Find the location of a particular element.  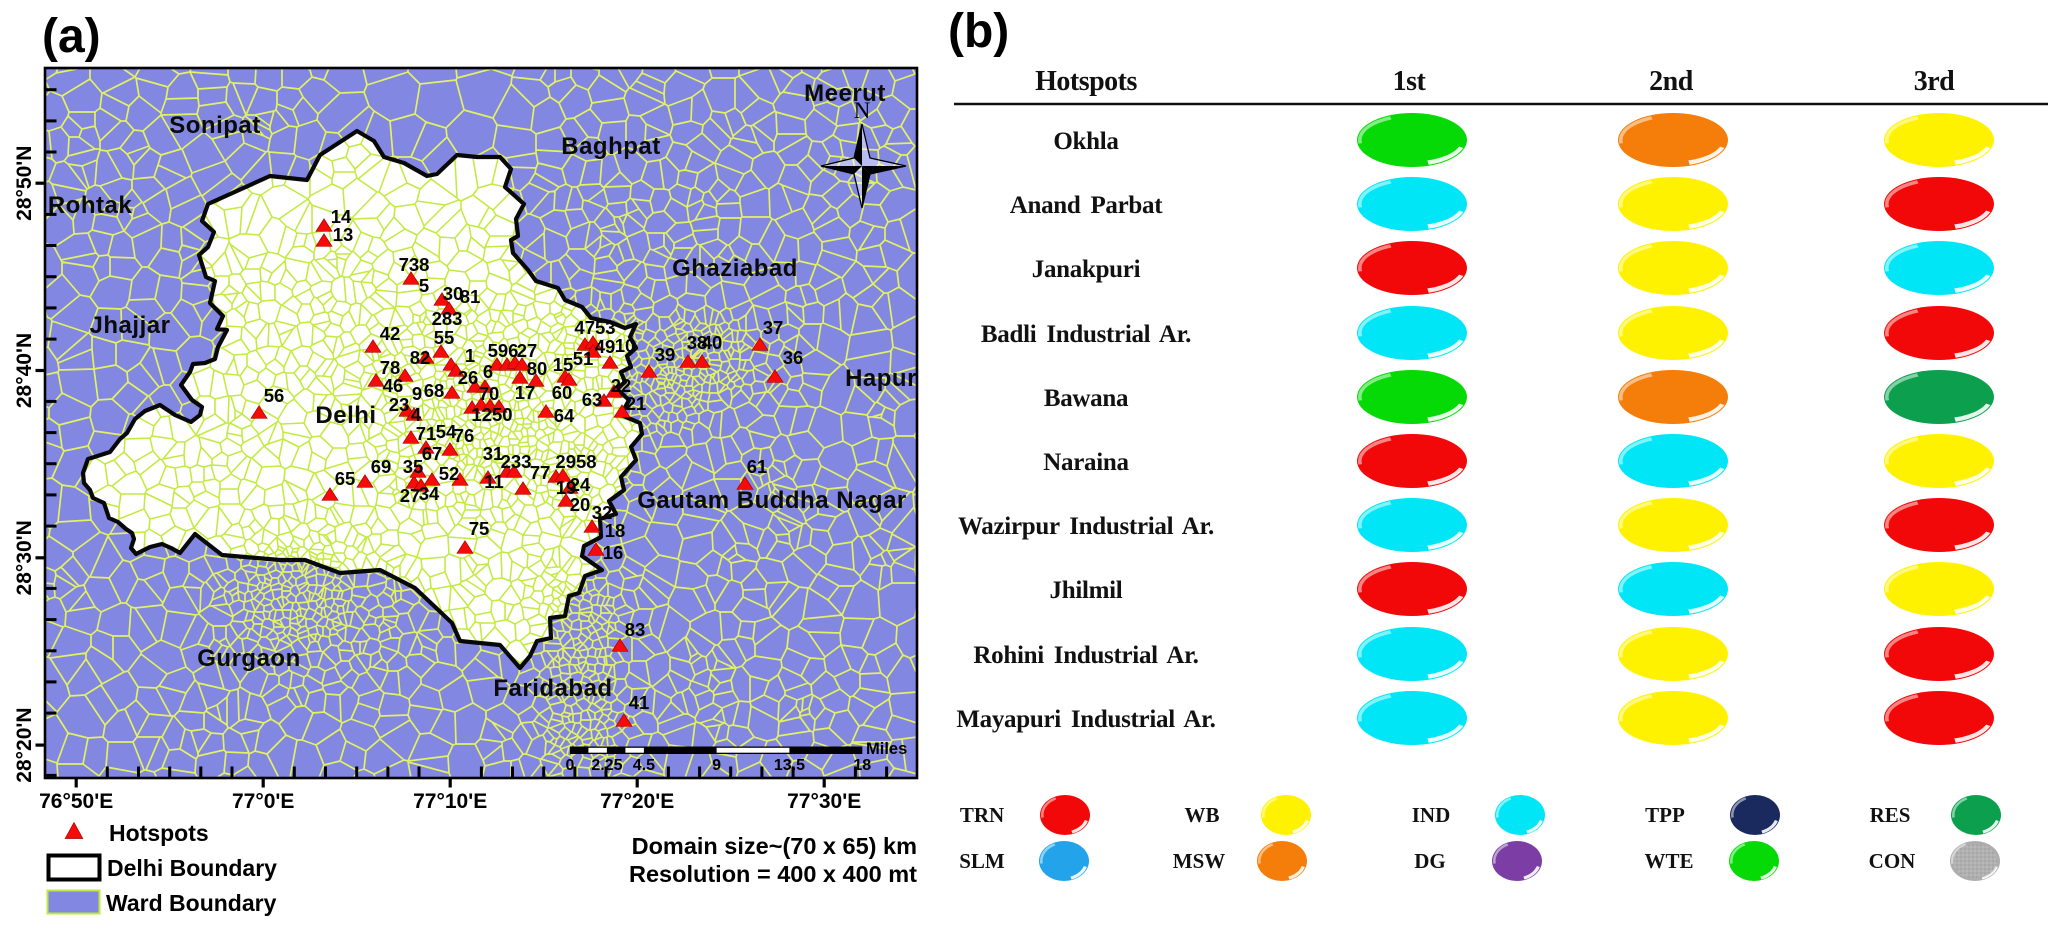

svg-text: 13 is located at coordinates (343, 234).